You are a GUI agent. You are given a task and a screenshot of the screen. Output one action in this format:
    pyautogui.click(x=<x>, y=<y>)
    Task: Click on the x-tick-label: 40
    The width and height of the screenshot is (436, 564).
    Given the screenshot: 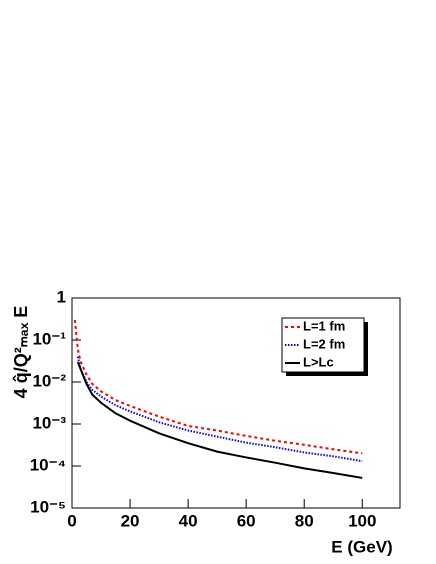 What is the action you would take?
    pyautogui.click(x=188, y=520)
    